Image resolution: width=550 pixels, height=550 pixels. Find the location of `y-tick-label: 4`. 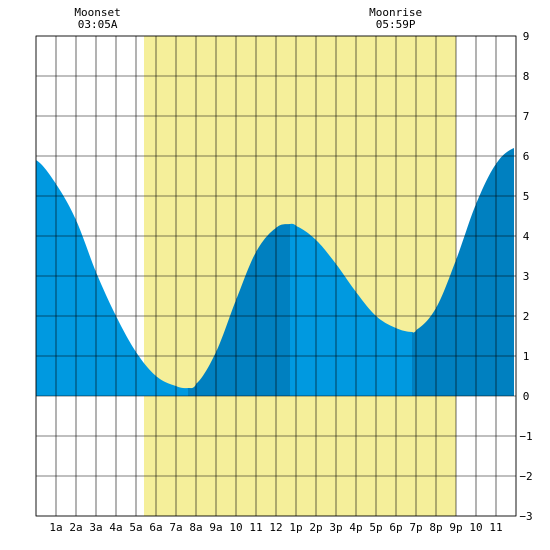

y-tick-label: 4 is located at coordinates (526, 236).